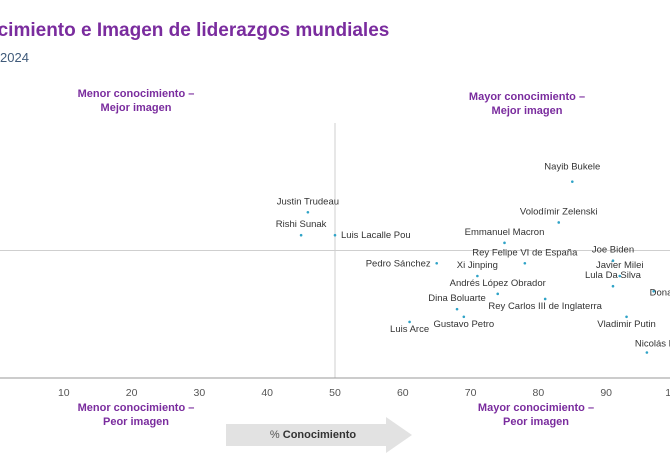 This screenshot has height=470, width=670. Describe the element at coordinates (498, 283) in the screenshot. I see `data-point-label: Andrés López Obrador` at that location.